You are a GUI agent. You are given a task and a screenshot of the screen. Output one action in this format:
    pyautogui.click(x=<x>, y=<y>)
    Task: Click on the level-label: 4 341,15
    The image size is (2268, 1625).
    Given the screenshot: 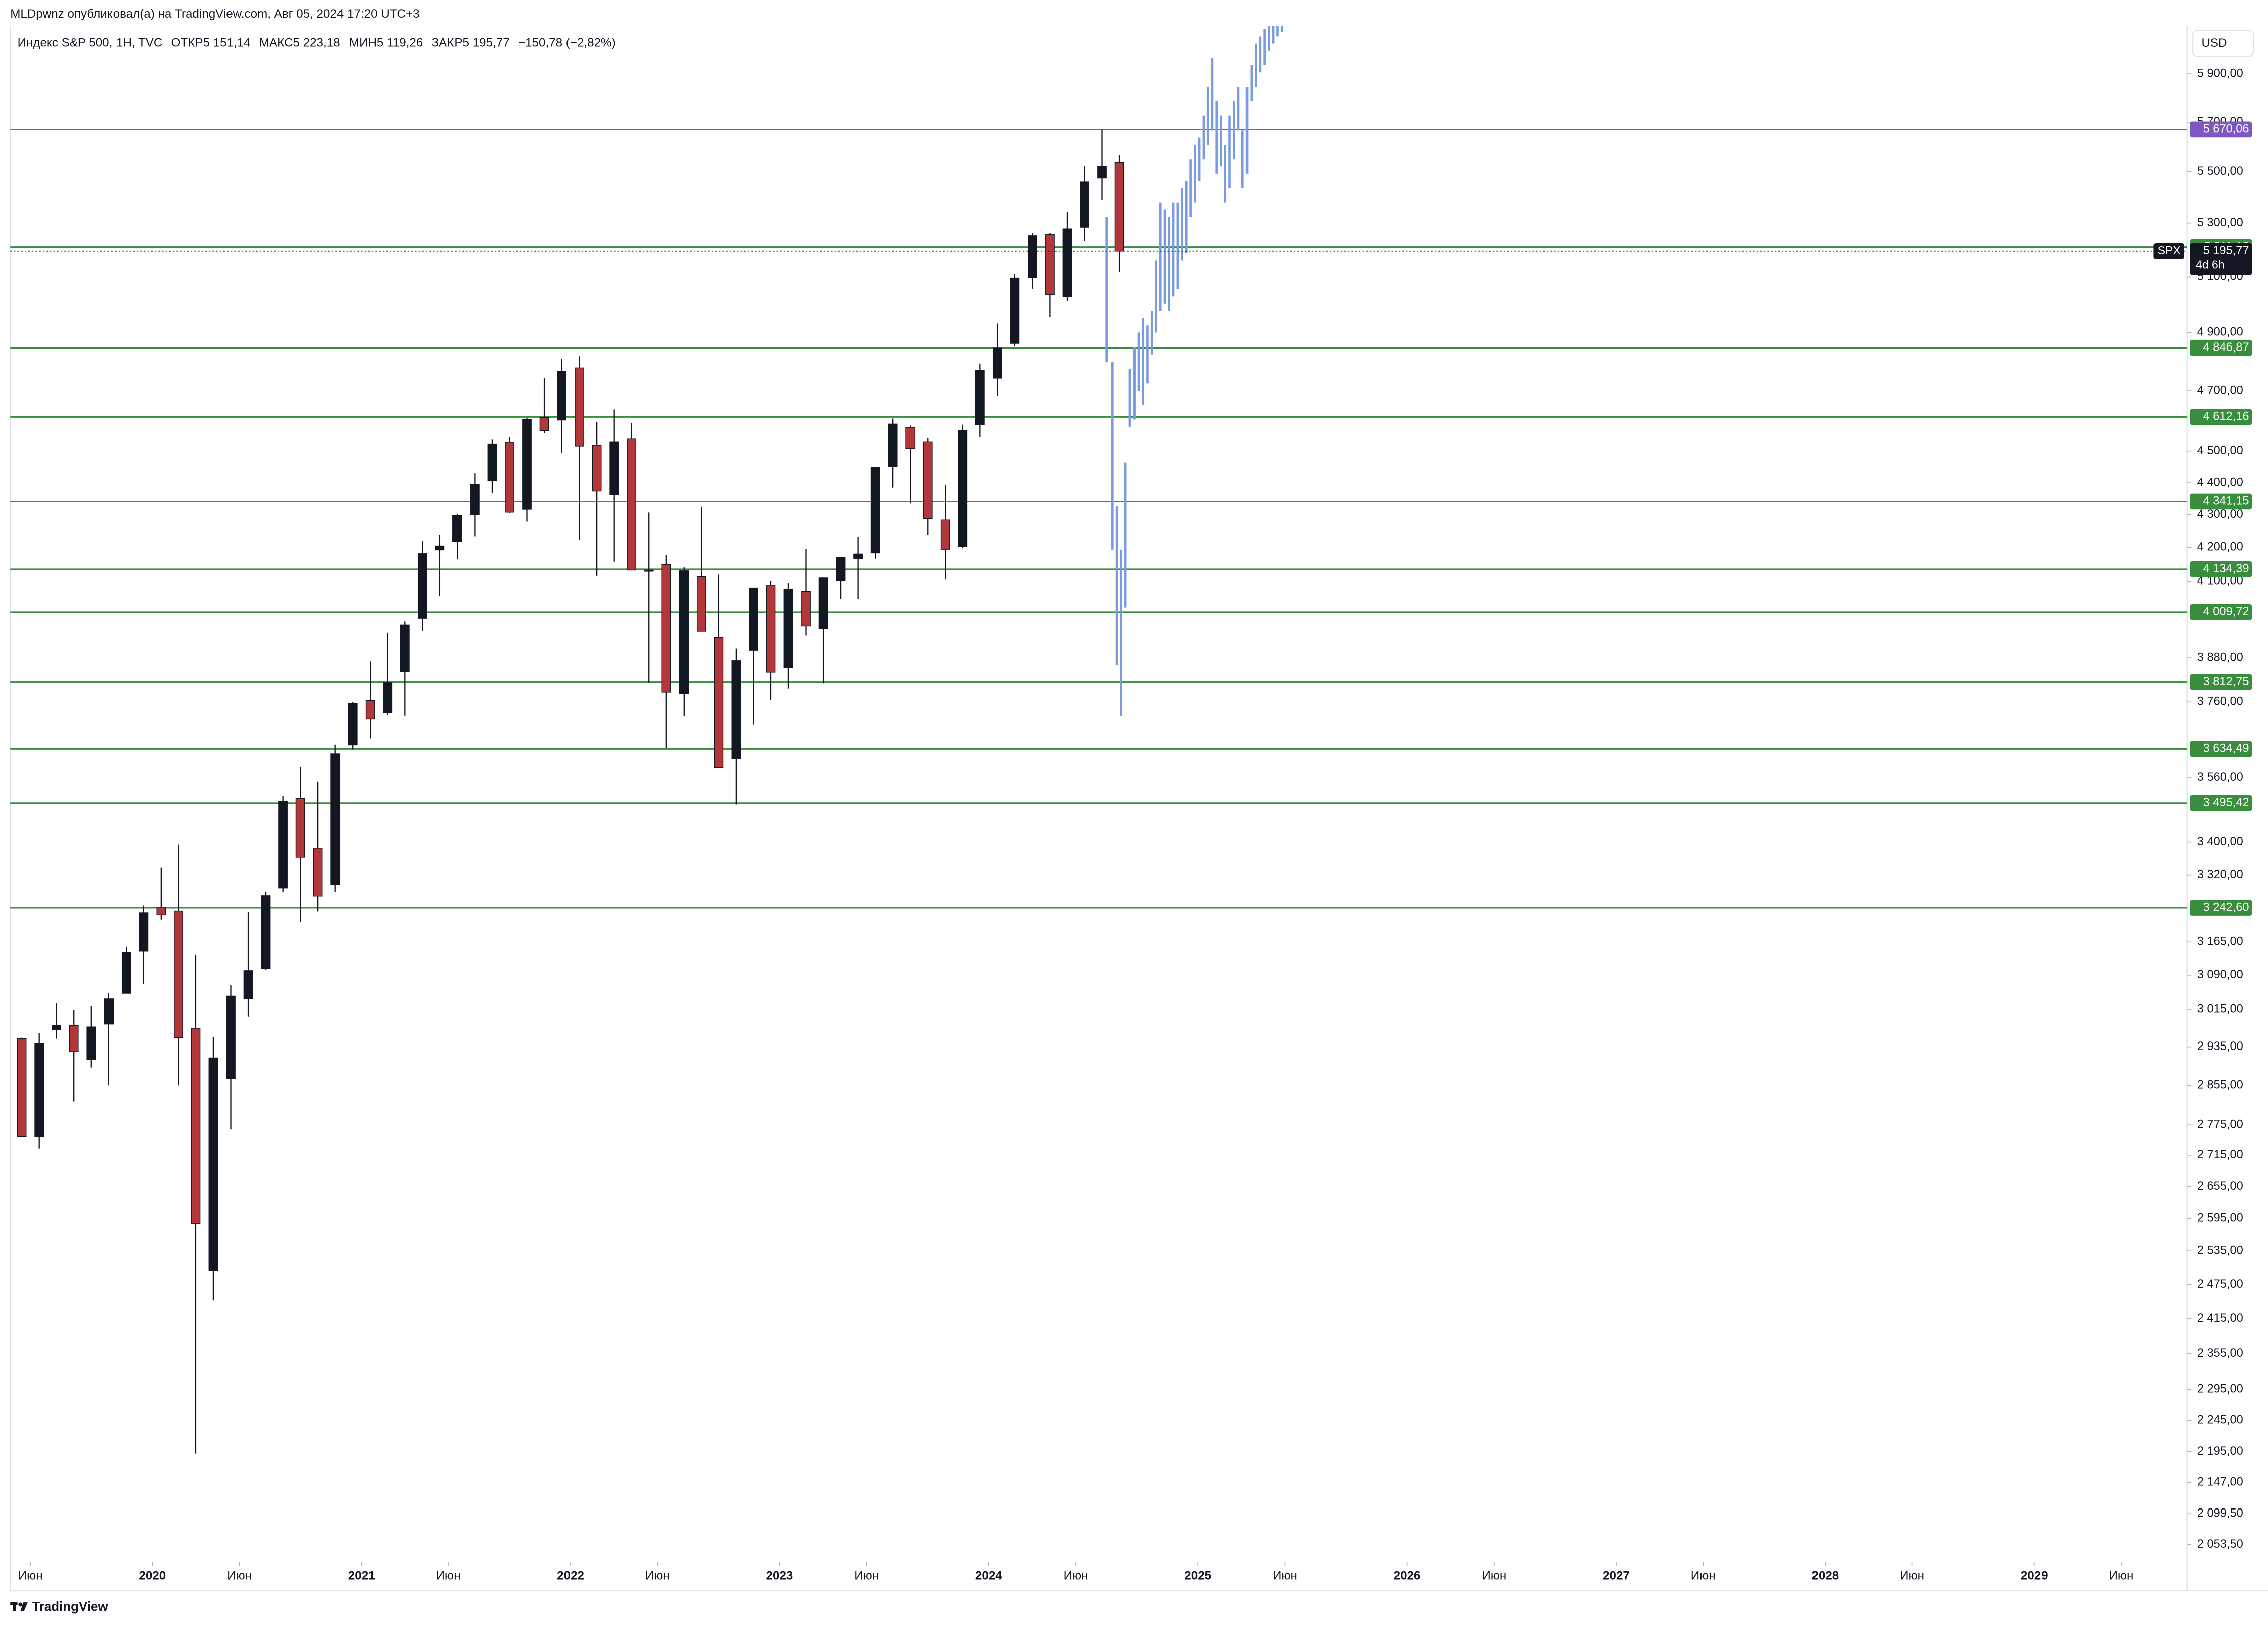 What is the action you would take?
    pyautogui.click(x=2226, y=501)
    